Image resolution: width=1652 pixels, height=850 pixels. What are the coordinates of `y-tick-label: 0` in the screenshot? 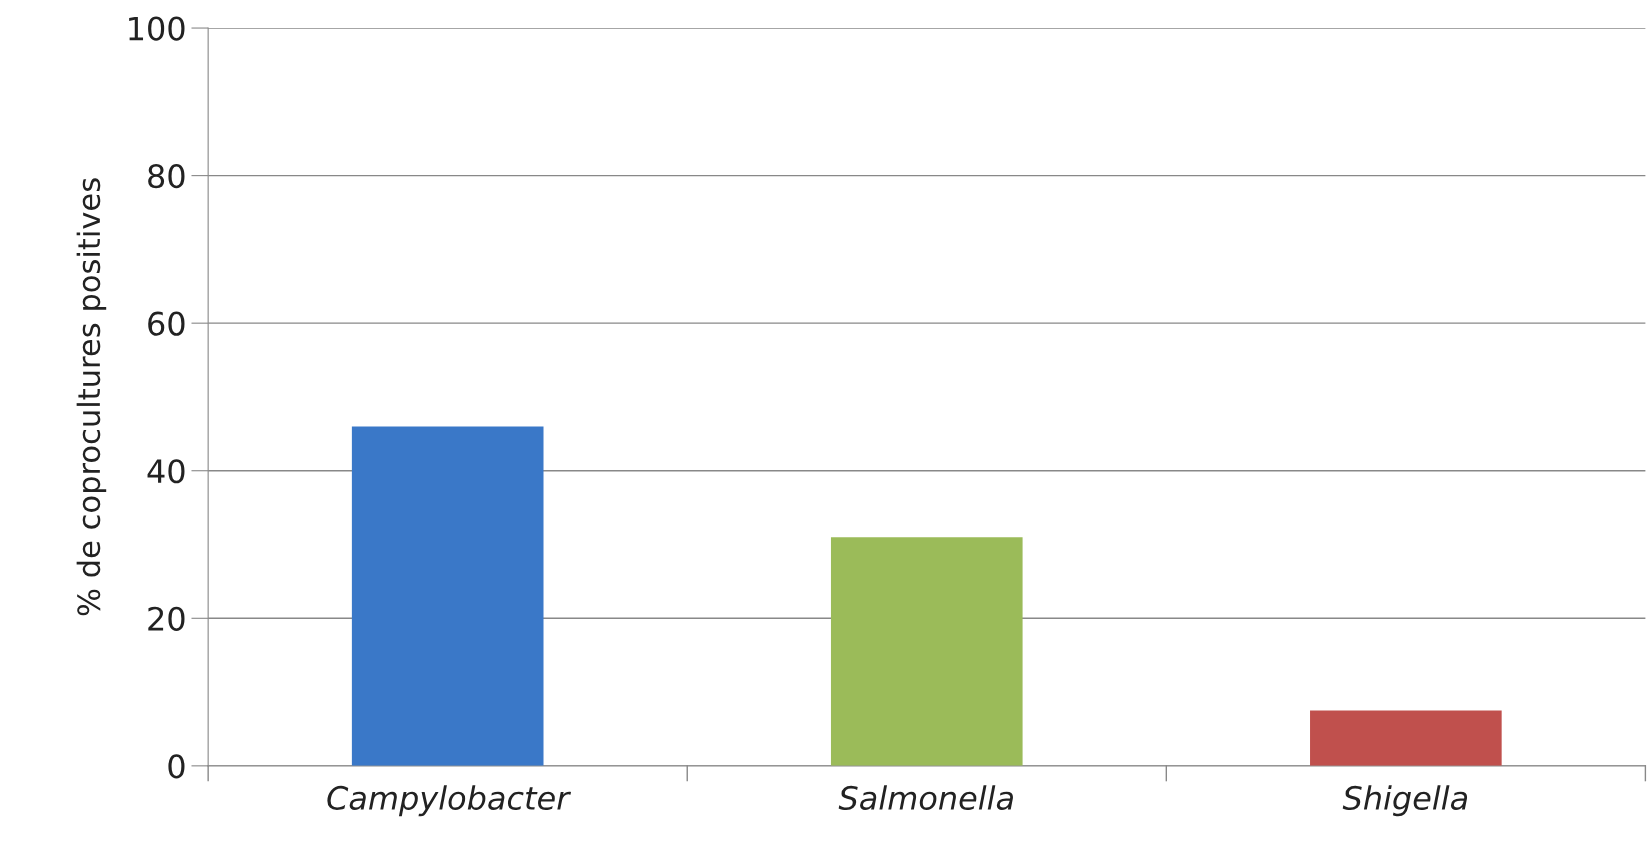 It's located at (176, 766).